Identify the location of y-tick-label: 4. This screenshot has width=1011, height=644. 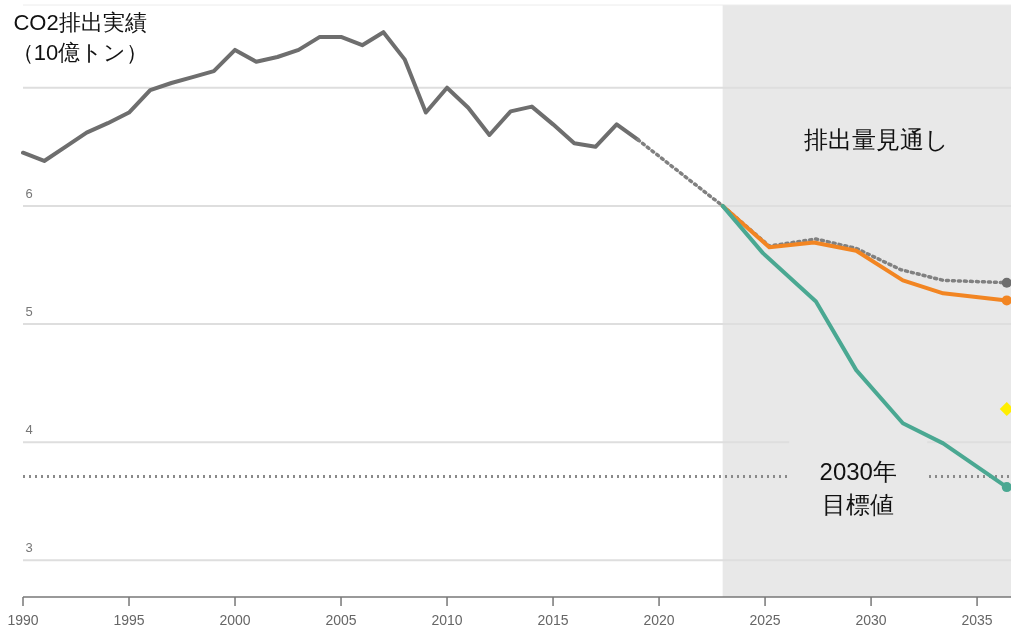
(29, 430).